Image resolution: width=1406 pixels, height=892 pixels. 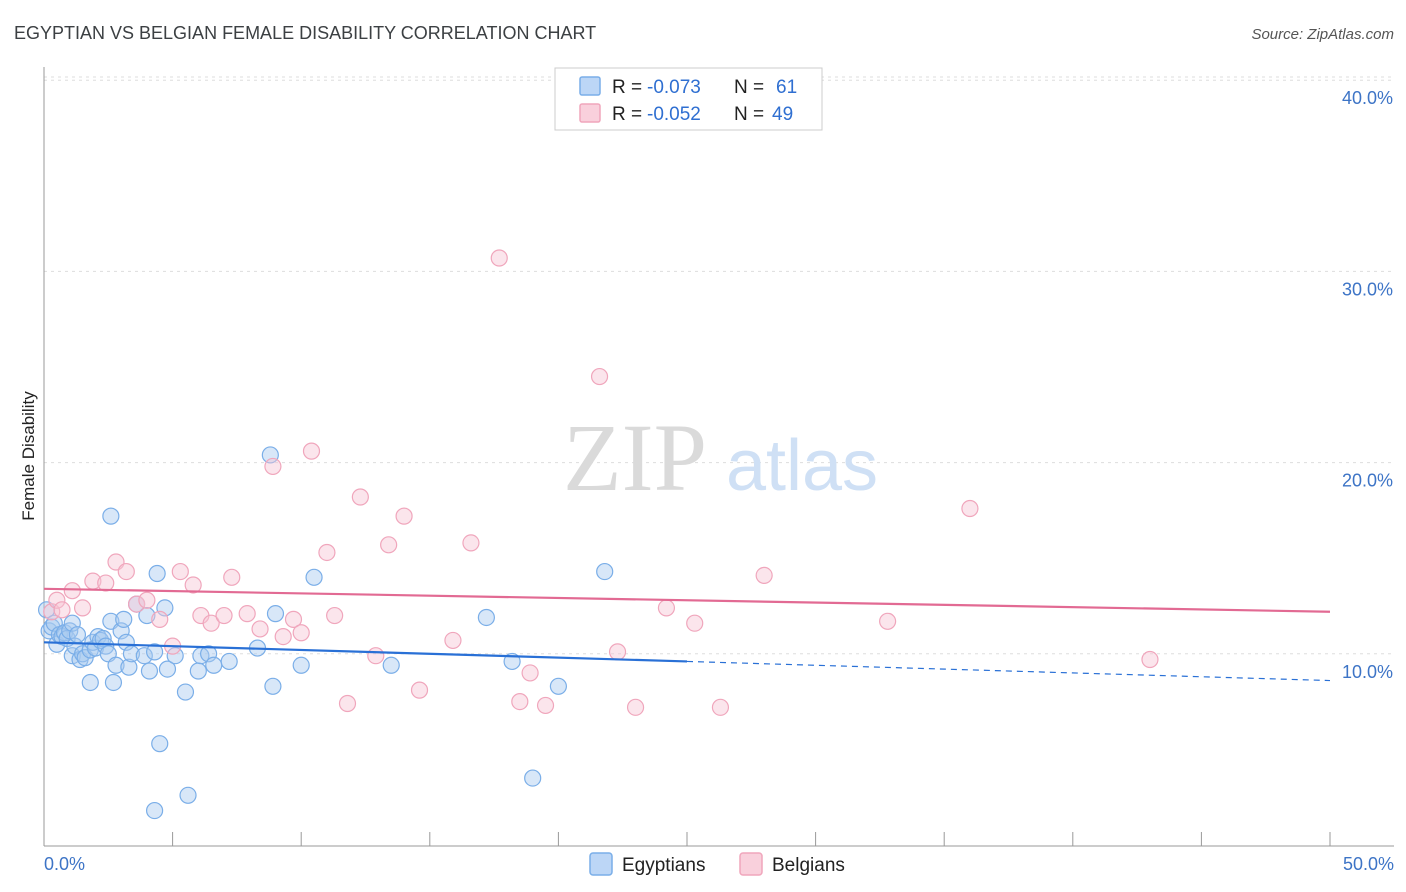 I want to click on legend-n-value-egyptians: 61, so click(x=786, y=87).